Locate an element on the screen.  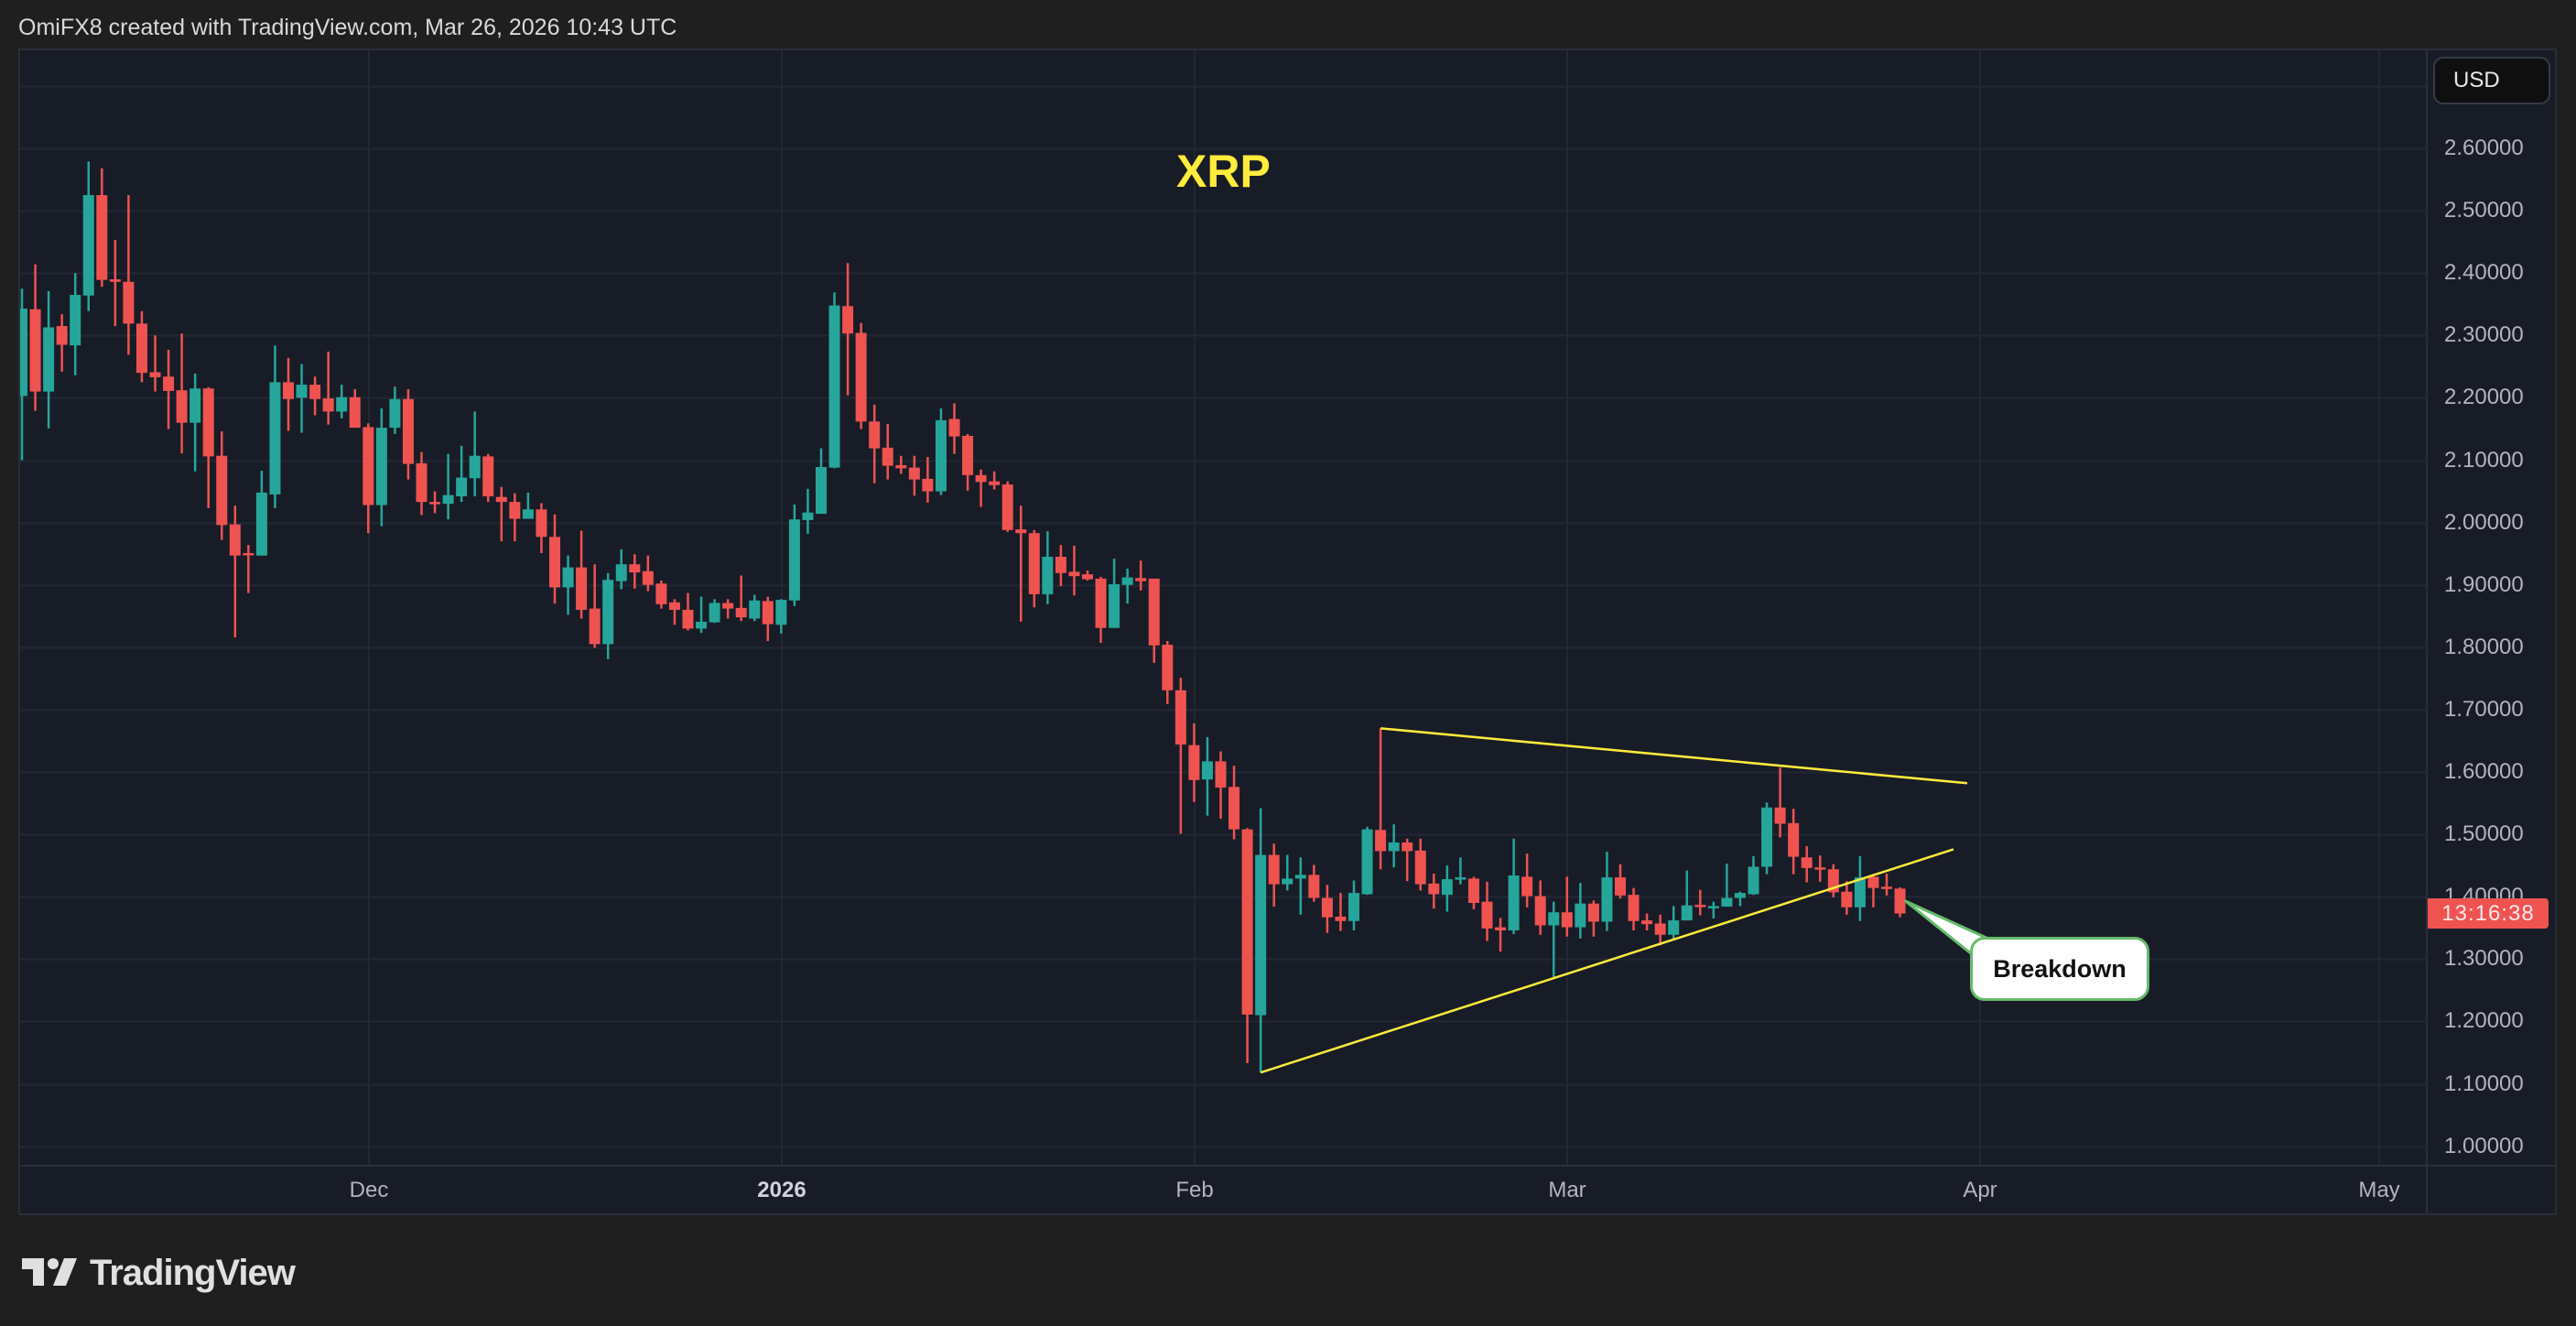
time-tick-label: Mar is located at coordinates (1567, 1190).